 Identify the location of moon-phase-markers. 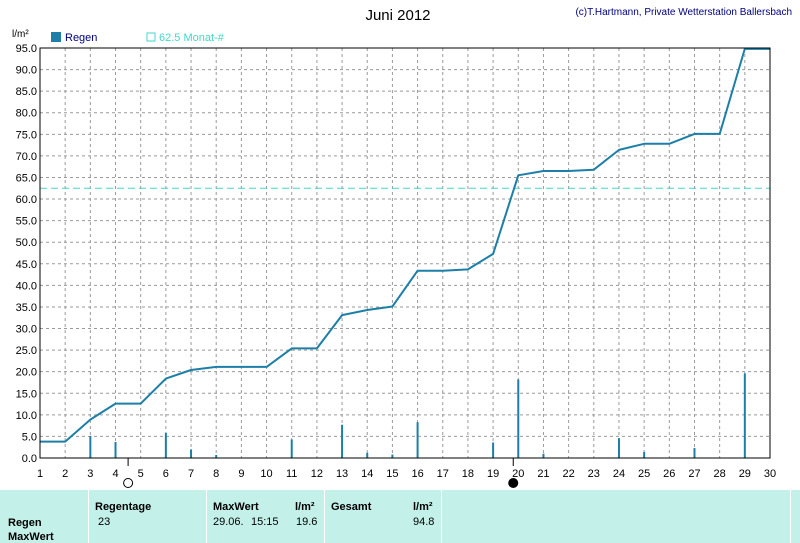
(321, 473).